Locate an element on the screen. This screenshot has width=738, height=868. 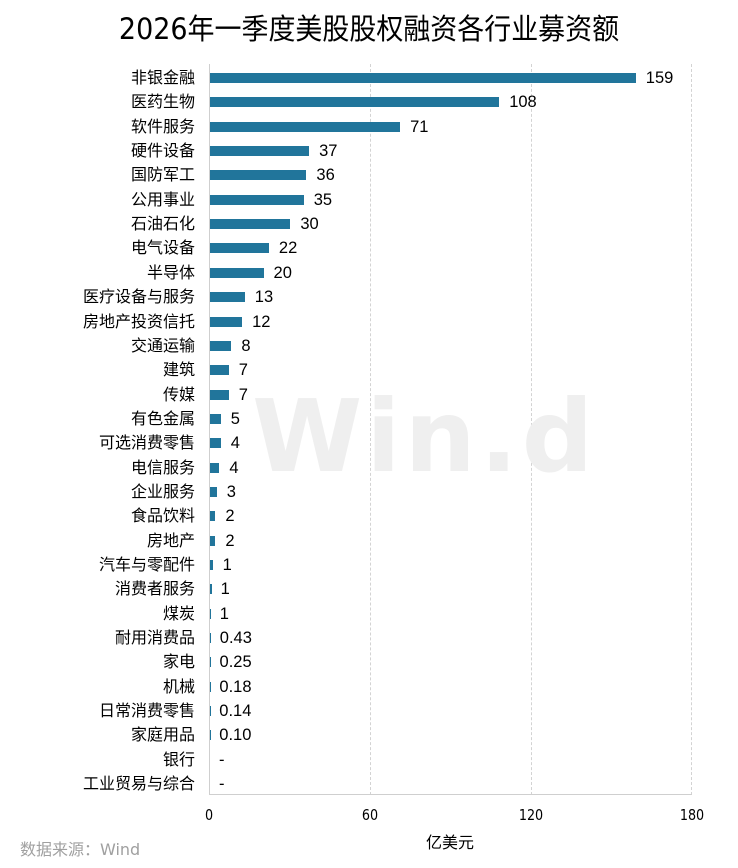
category-label: 消费者服务 is located at coordinates (154, 589).